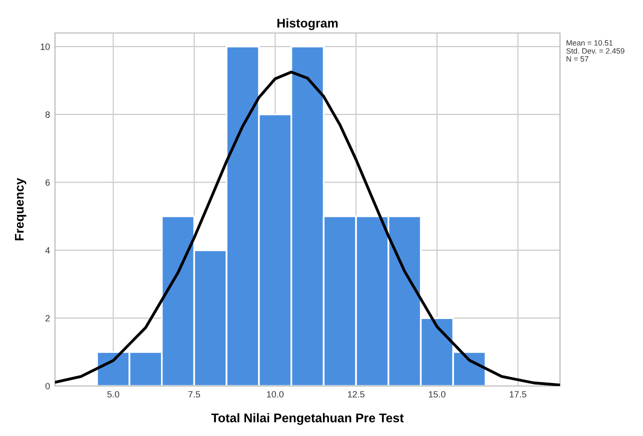  Describe the element at coordinates (275, 394) in the screenshot. I see `x-tick-label: 10.0` at that location.